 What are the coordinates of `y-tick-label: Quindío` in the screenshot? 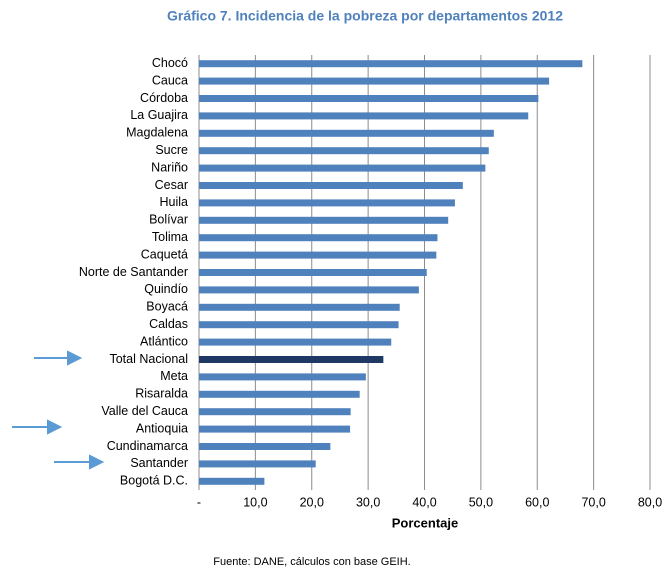 It's located at (166, 289).